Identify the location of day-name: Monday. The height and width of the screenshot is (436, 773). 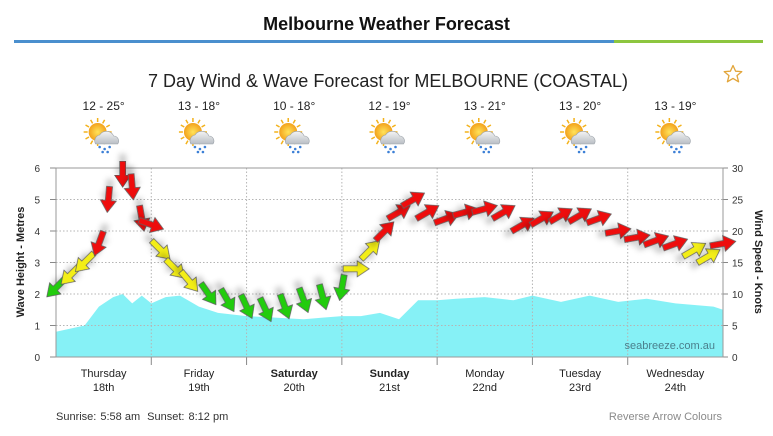
(485, 374).